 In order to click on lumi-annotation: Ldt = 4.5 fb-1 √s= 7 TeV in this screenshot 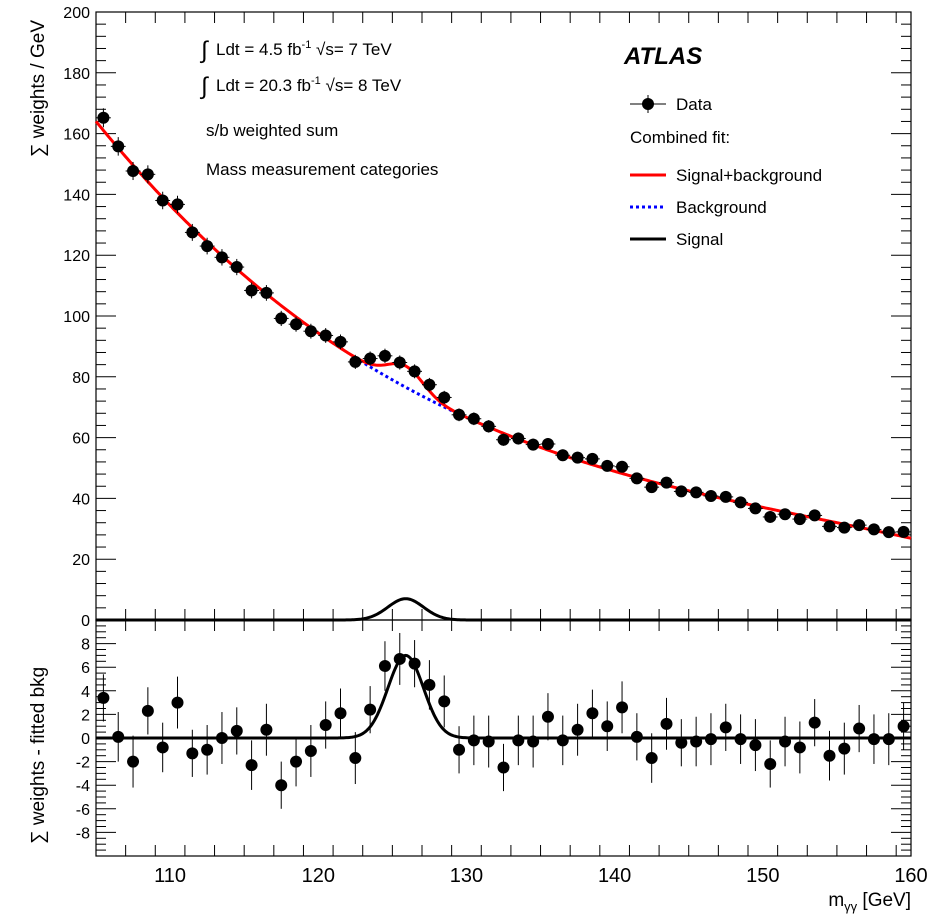, I will do `click(304, 49)`.